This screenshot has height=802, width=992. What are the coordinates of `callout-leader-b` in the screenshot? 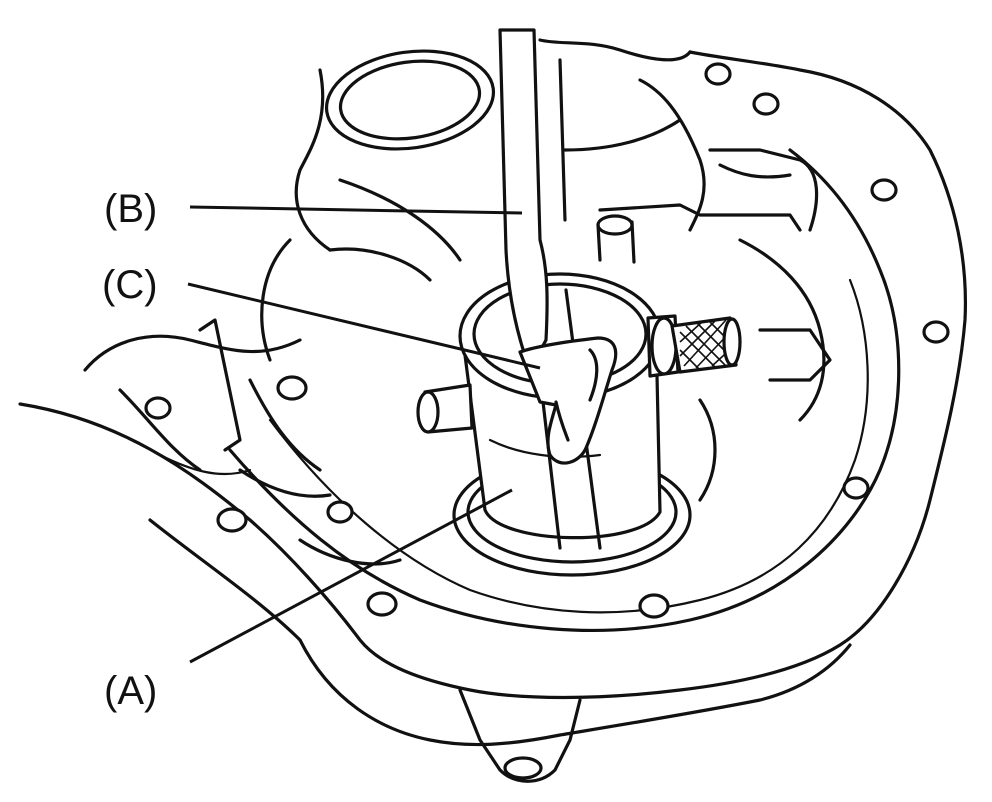 It's located at (356, 210).